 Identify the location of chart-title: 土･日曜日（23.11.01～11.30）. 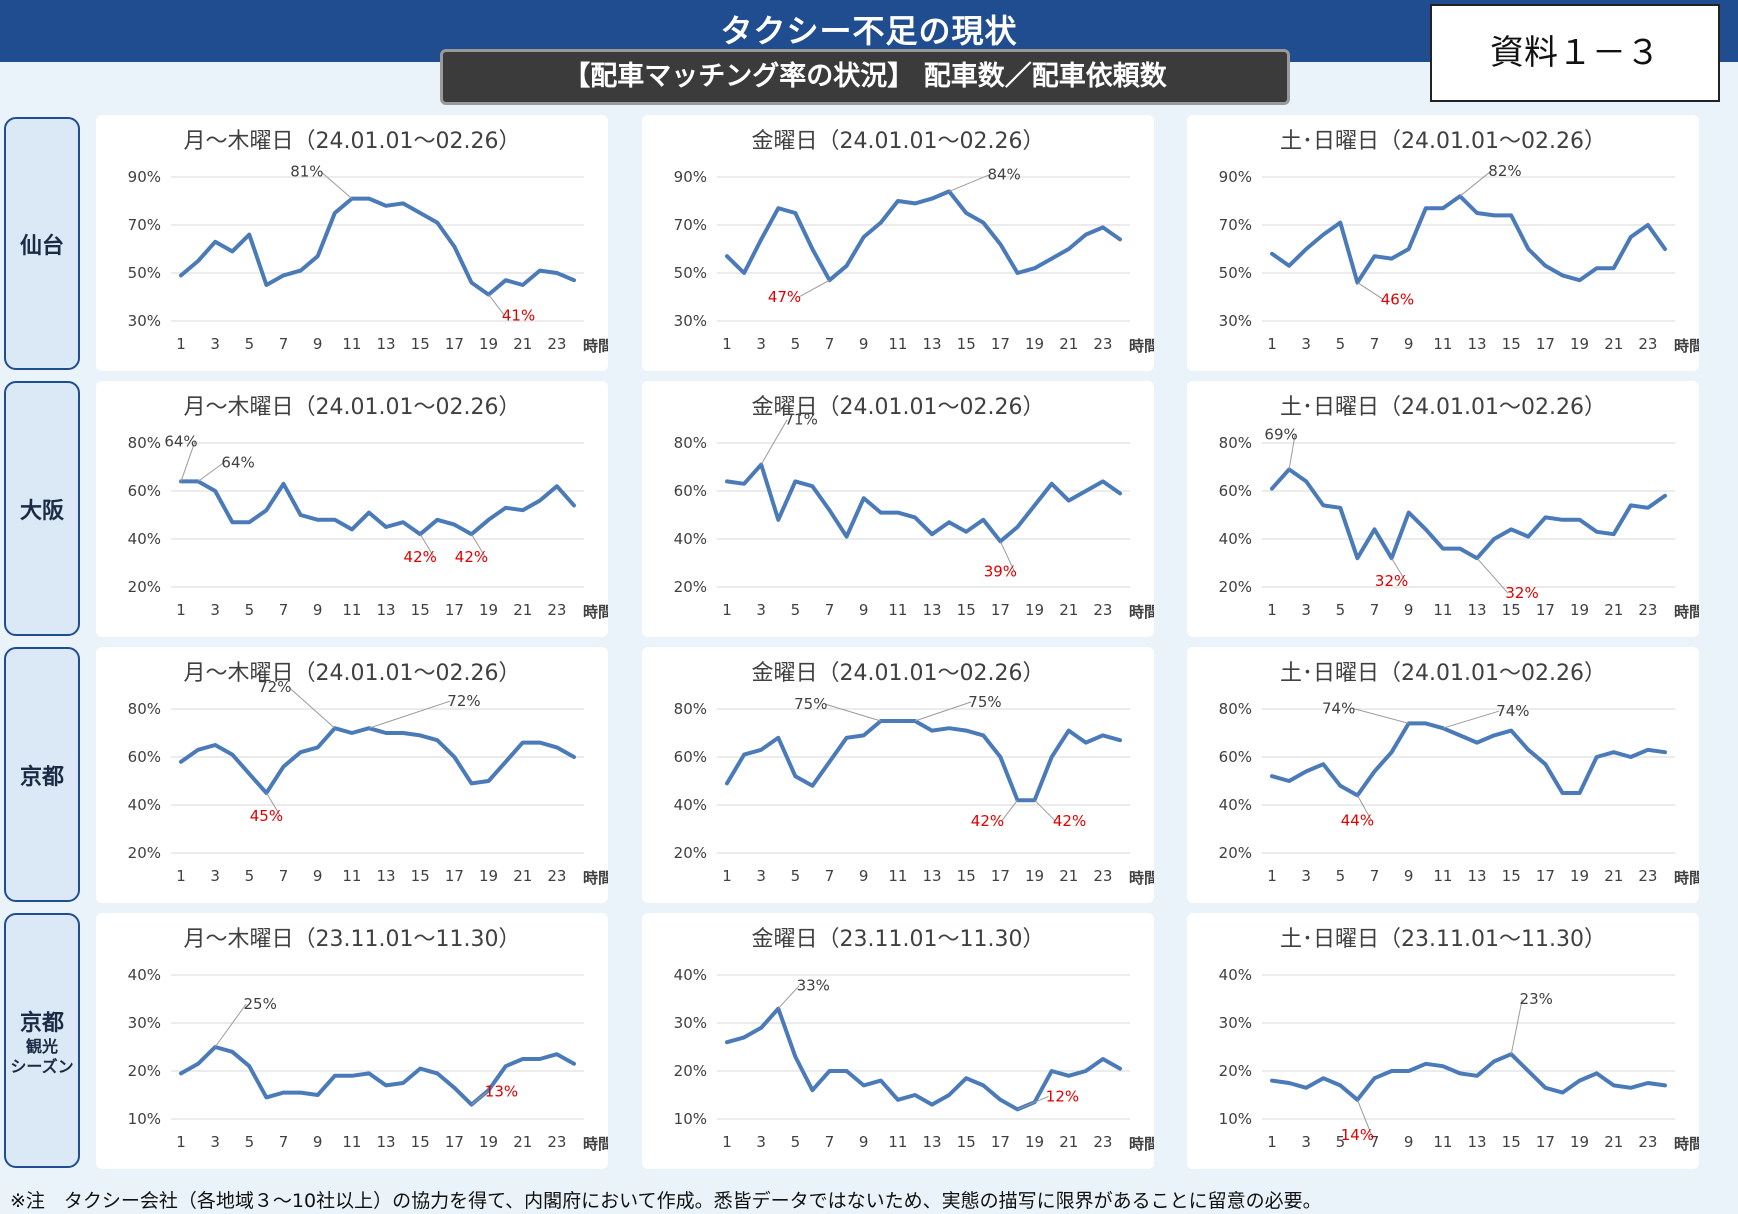
(1443, 939).